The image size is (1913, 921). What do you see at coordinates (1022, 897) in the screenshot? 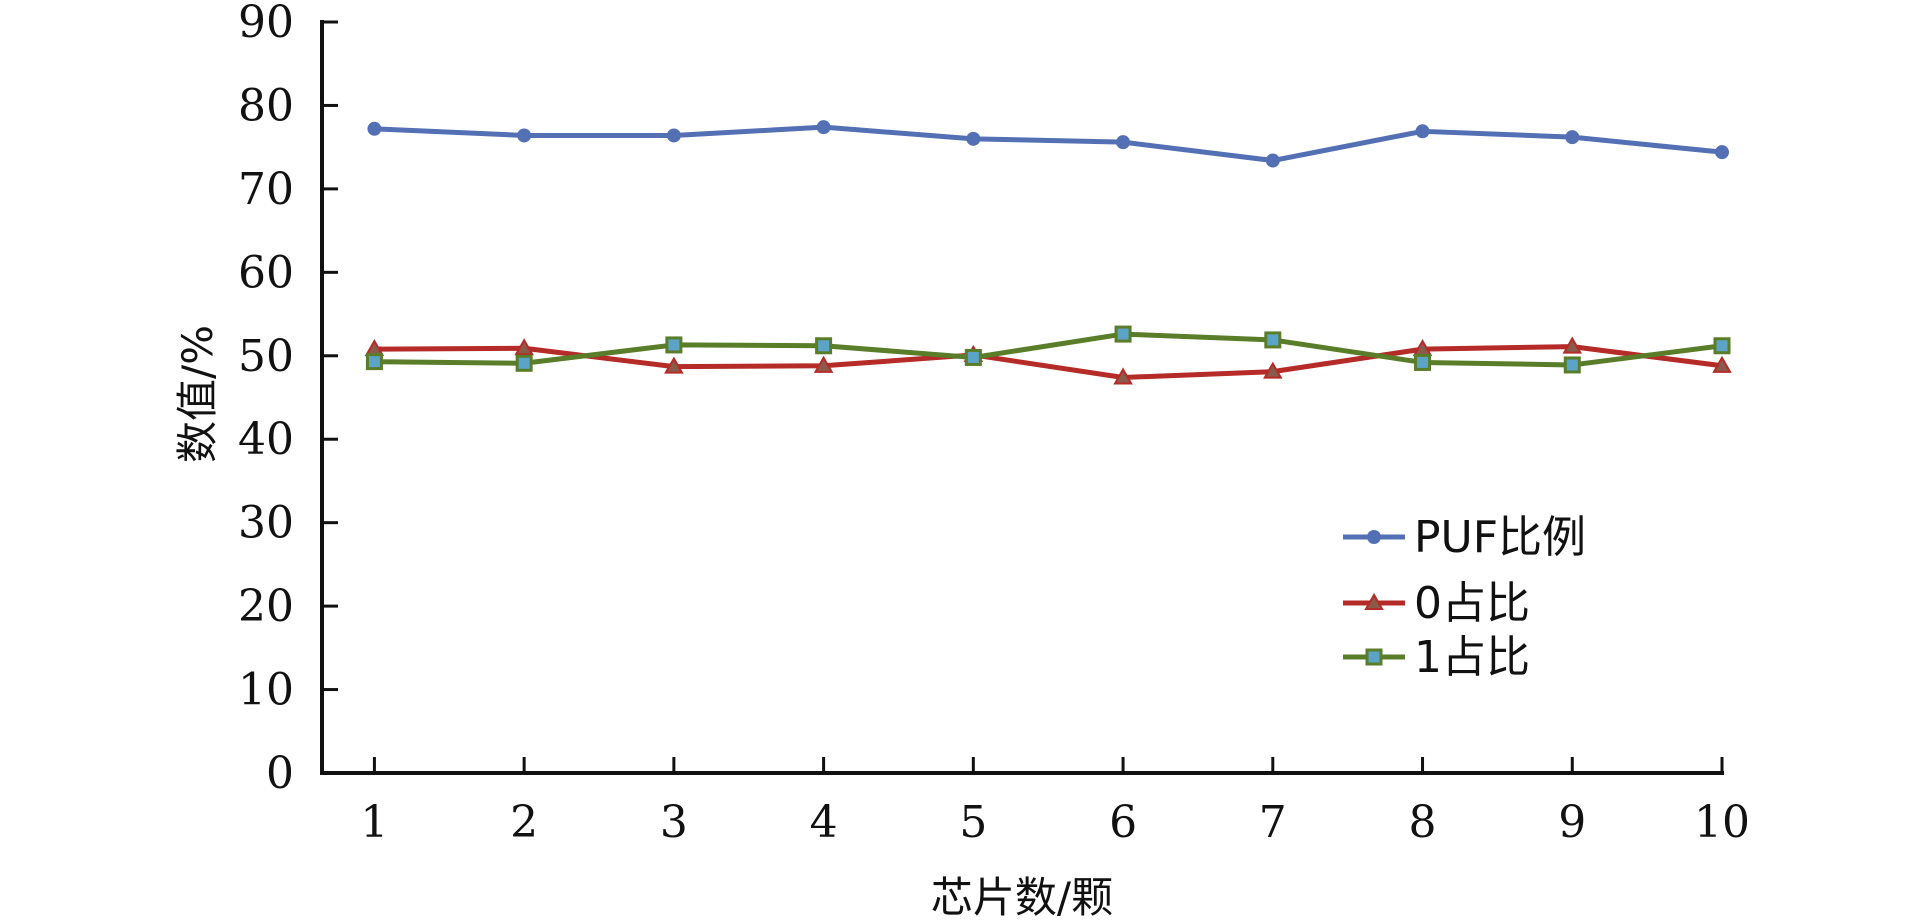
I see `x-axis-title: 芯片数/颗` at bounding box center [1022, 897].